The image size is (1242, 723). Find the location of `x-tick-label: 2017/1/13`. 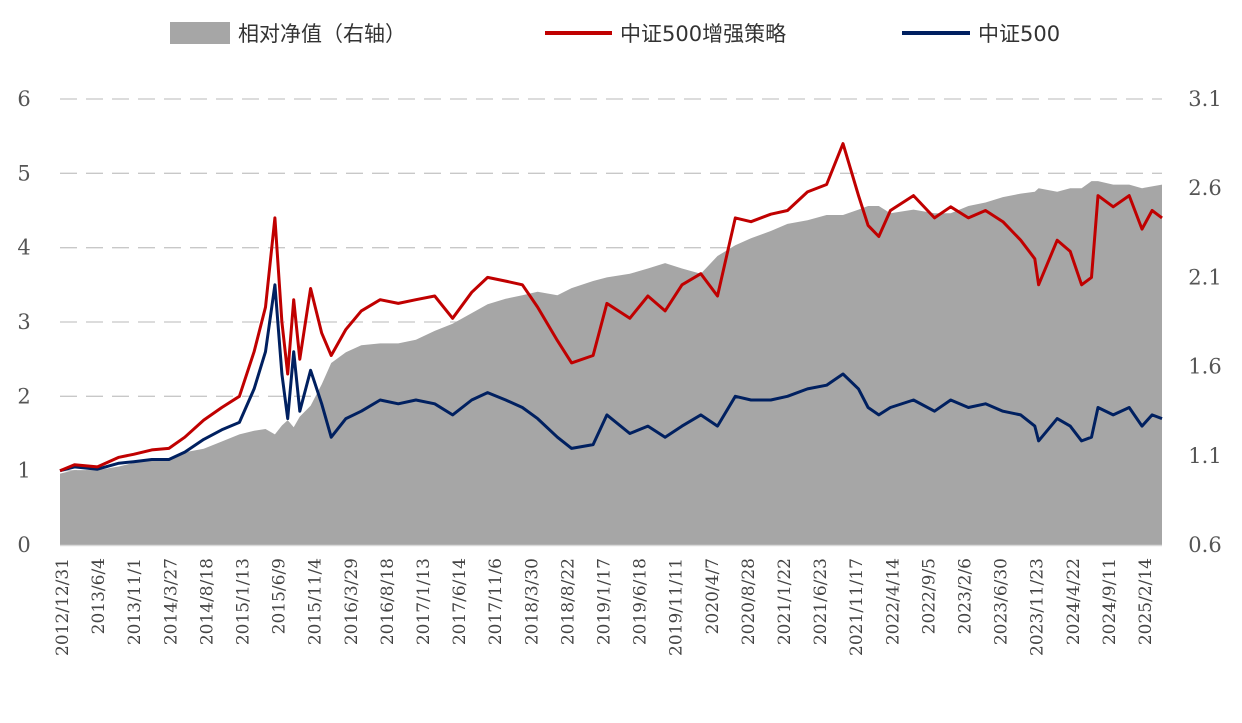

x-tick-label: 2017/1/13 is located at coordinates (424, 601).